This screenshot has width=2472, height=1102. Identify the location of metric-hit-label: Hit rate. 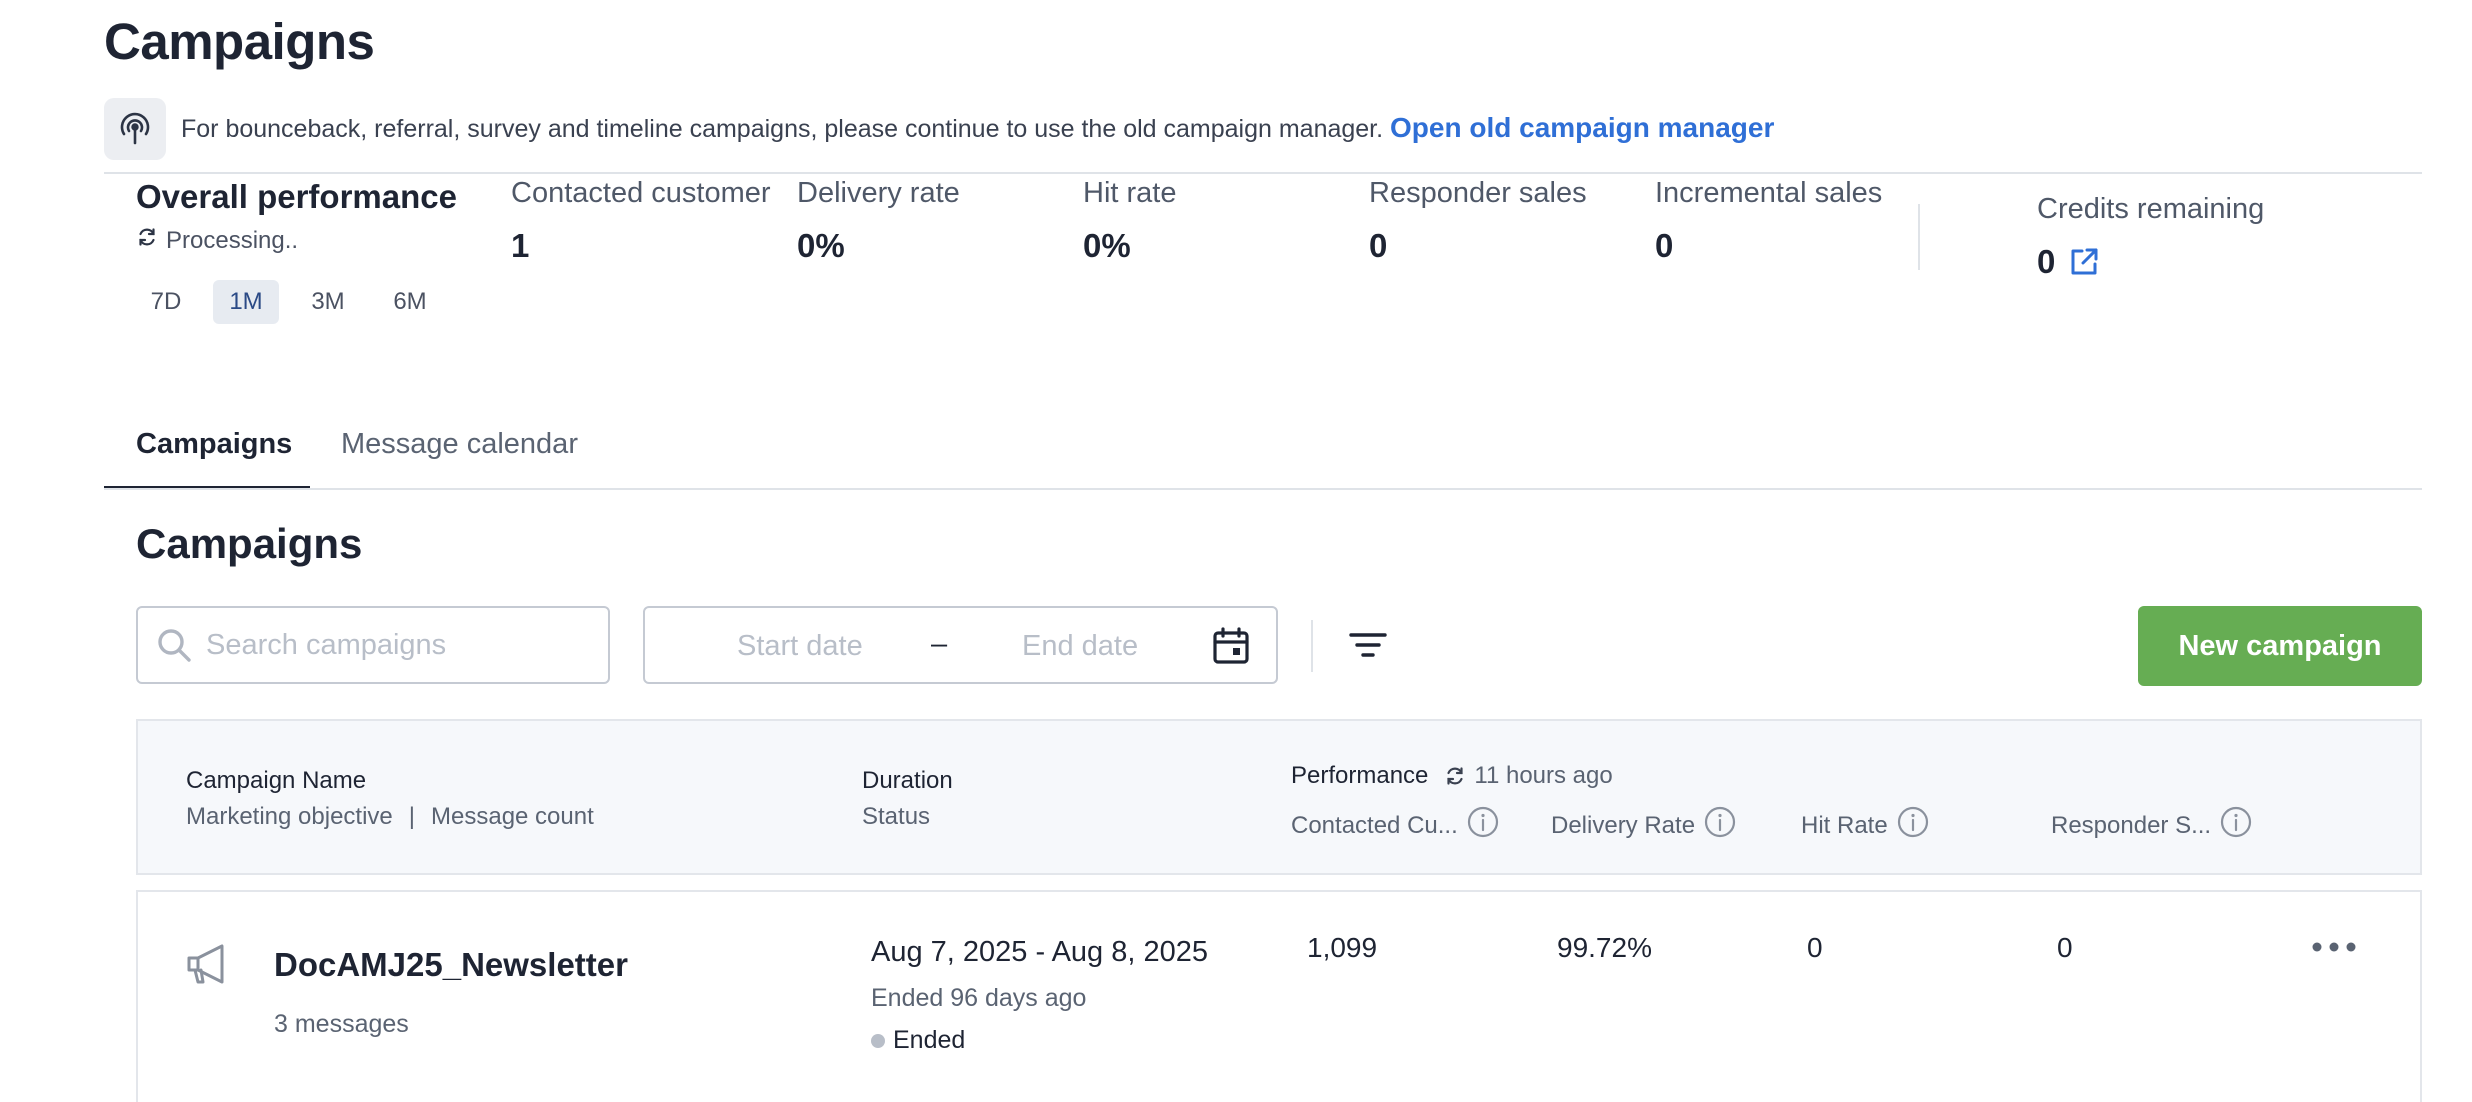
(1130, 193).